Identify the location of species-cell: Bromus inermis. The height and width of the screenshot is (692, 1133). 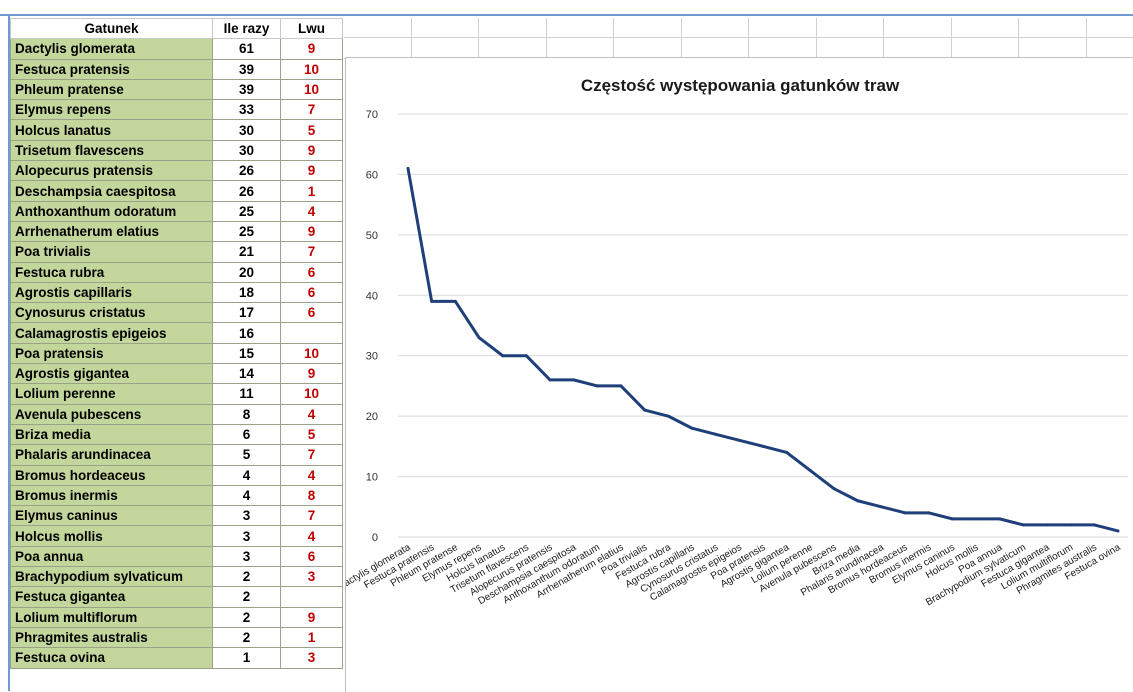
(112, 495).